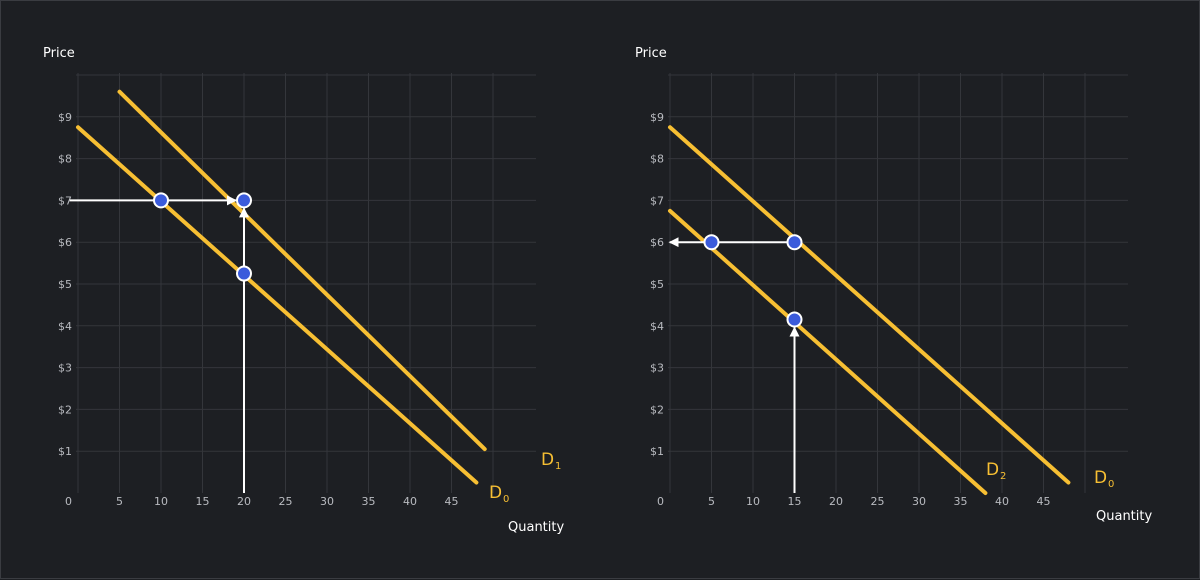 The height and width of the screenshot is (580, 1200). Describe the element at coordinates (828, 351) in the screenshot. I see `demand-curve-D2` at that location.